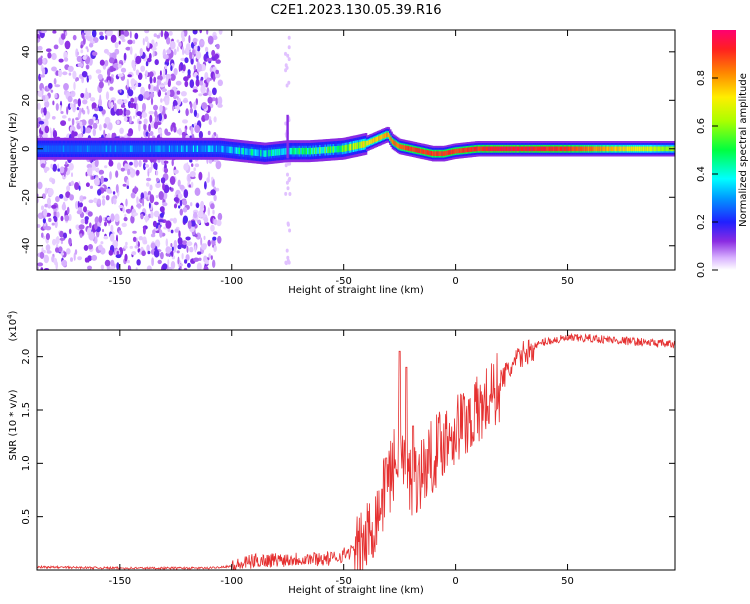  What do you see at coordinates (13, 312) in the screenshot?
I see `snr-scale-close: )` at bounding box center [13, 312].